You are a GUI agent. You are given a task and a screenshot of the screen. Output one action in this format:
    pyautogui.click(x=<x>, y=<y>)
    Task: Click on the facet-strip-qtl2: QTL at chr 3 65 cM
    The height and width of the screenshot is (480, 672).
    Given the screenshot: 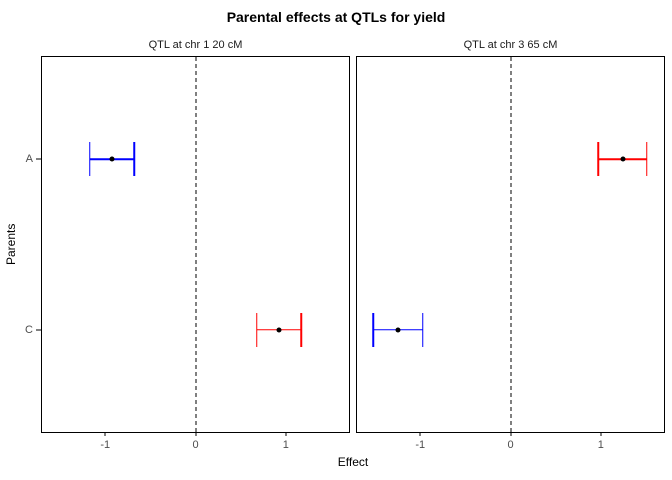 What is the action you would take?
    pyautogui.click(x=510, y=45)
    